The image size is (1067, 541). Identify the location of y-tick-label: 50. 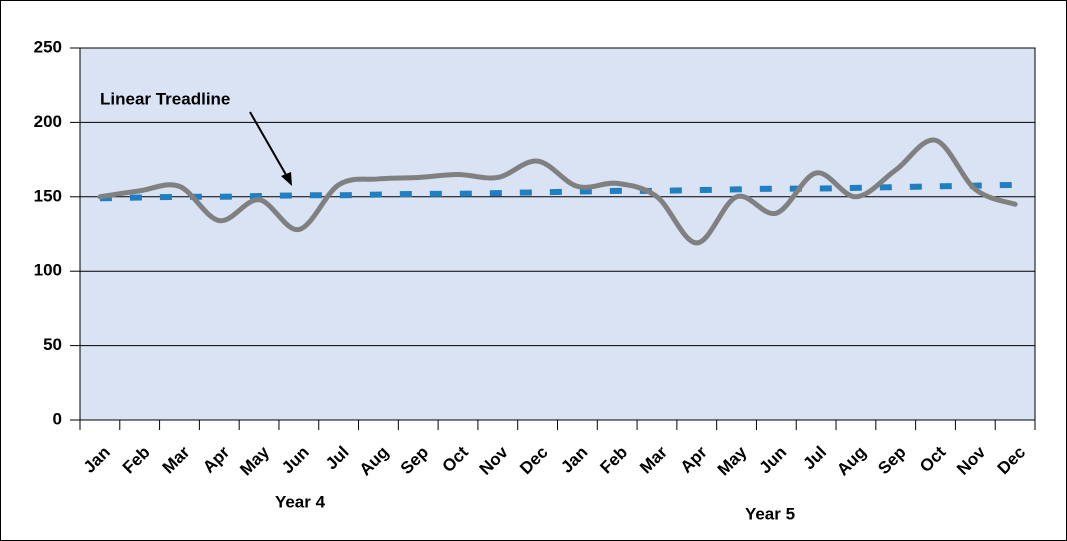
(52, 344).